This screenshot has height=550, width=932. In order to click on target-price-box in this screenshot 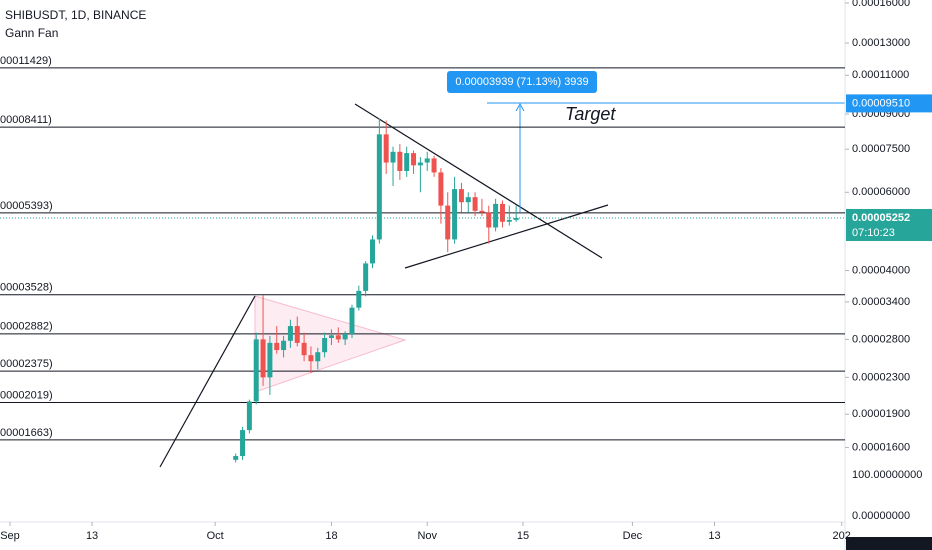, I will do `click(889, 103)`.